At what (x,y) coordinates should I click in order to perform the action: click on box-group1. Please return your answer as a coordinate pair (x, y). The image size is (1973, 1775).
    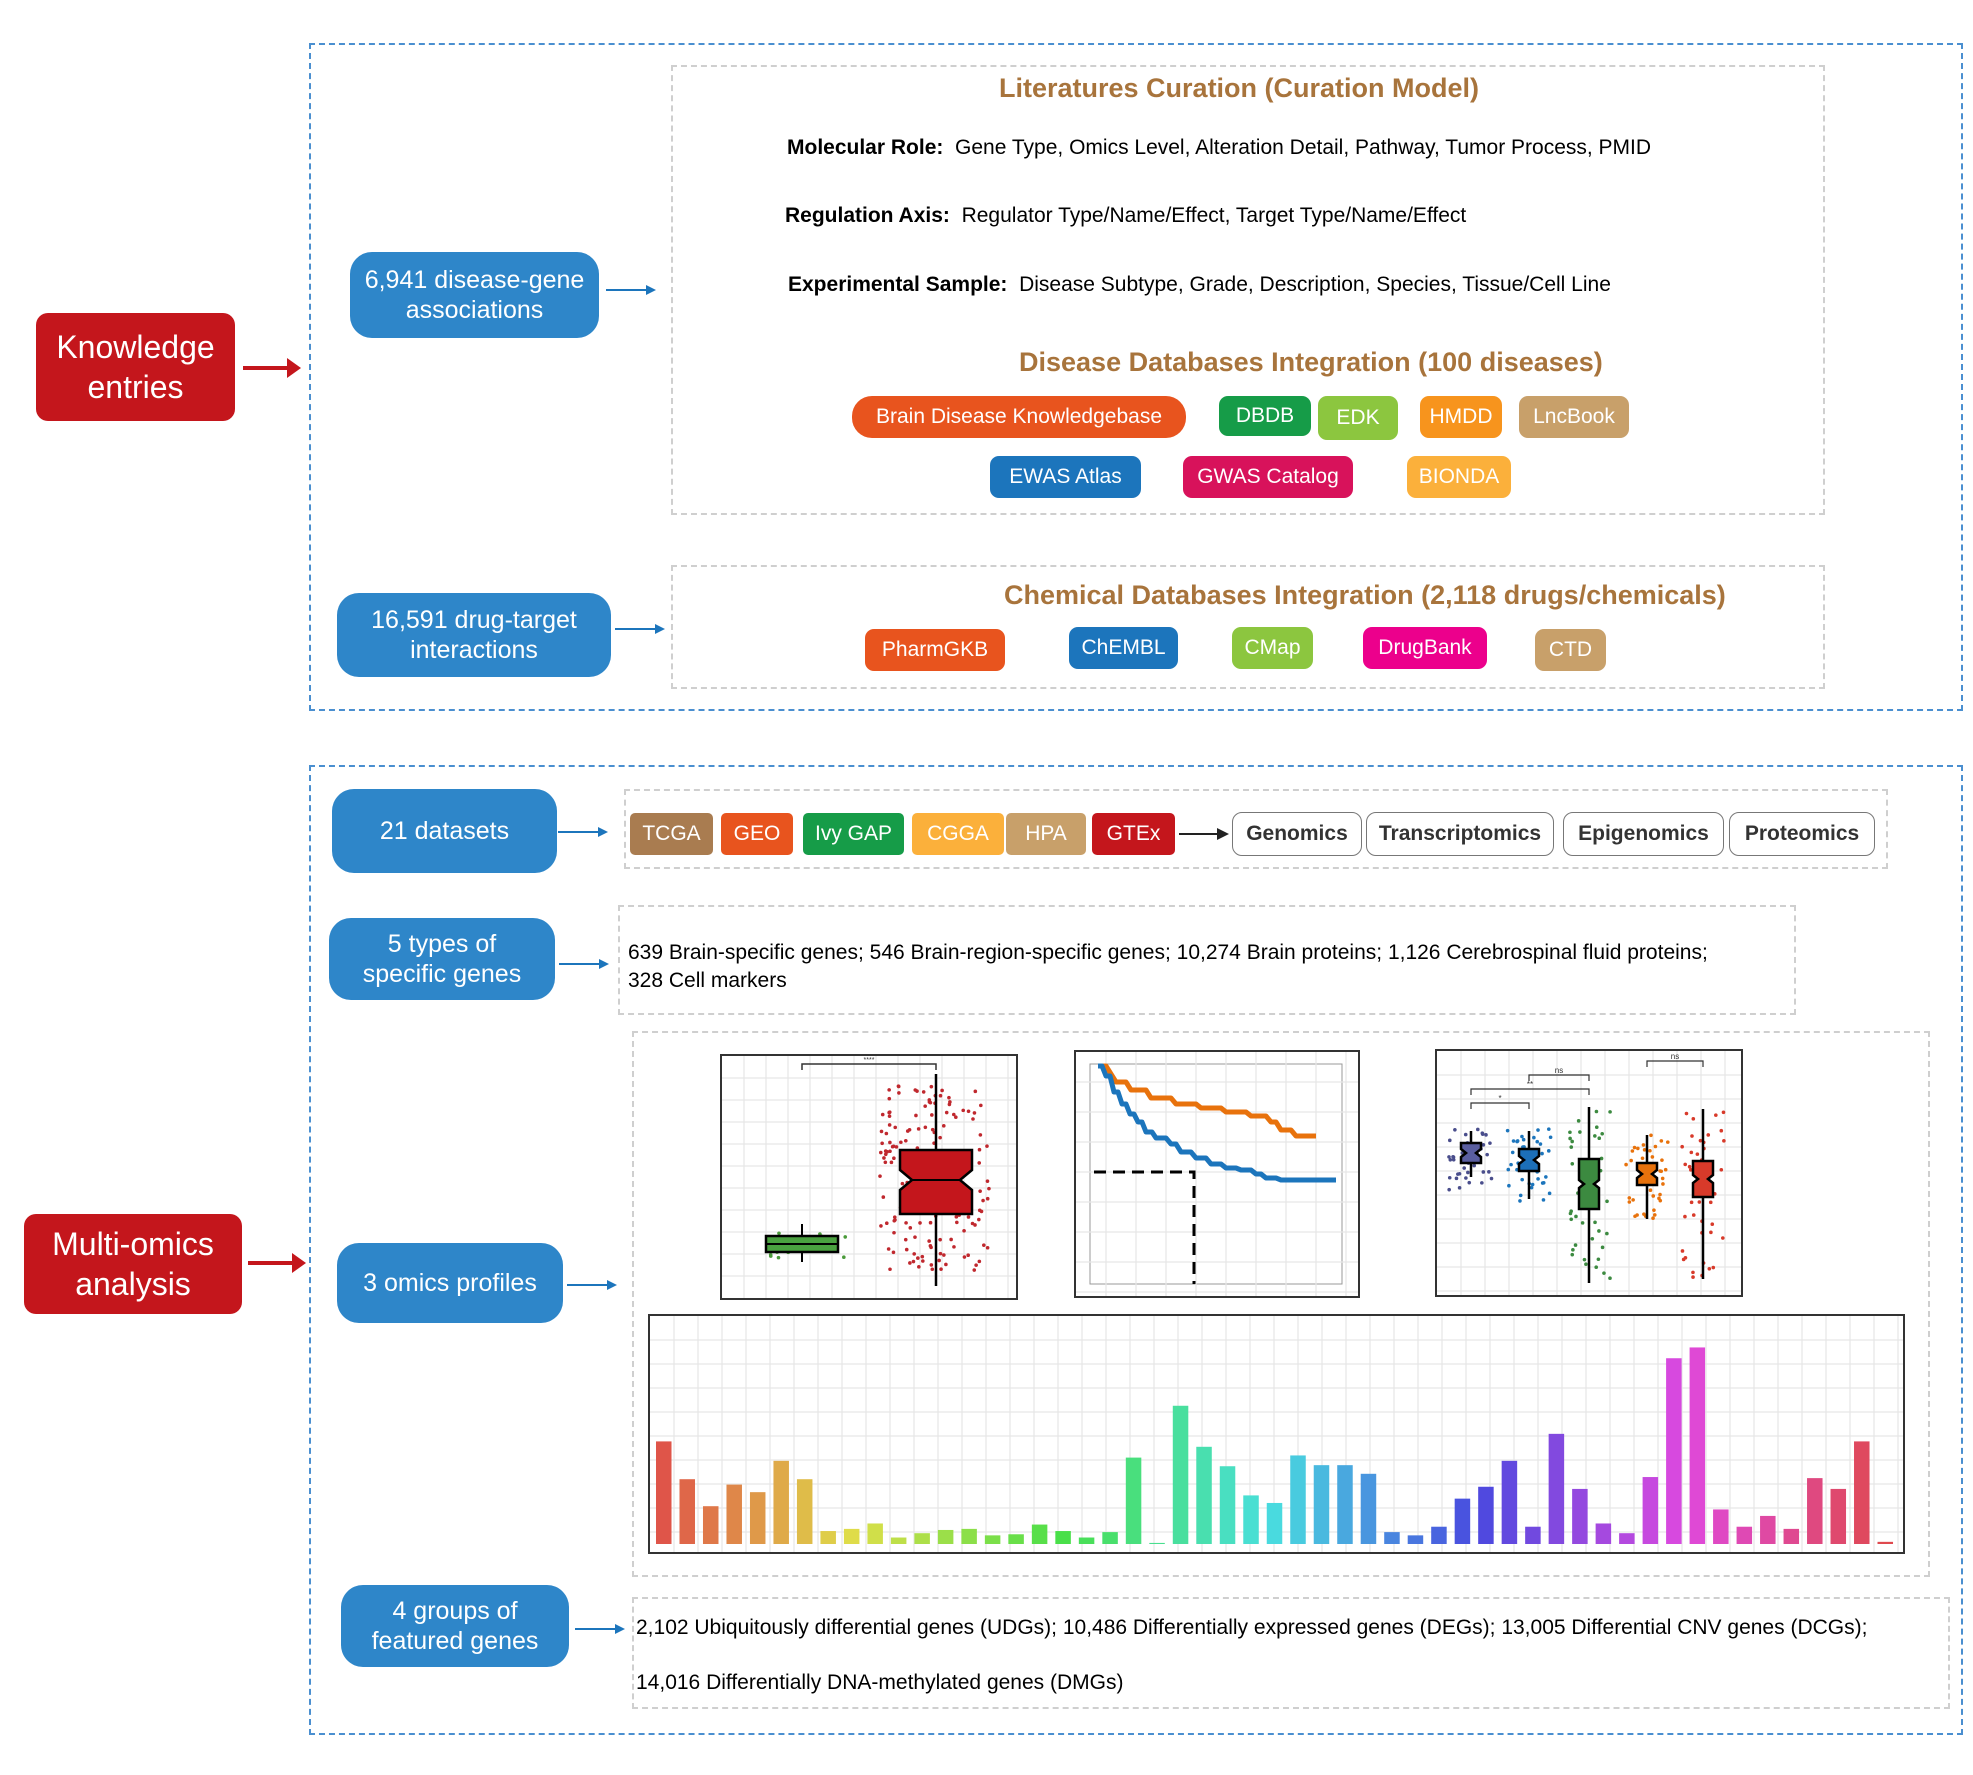
    Looking at the image, I should click on (1471, 1153).